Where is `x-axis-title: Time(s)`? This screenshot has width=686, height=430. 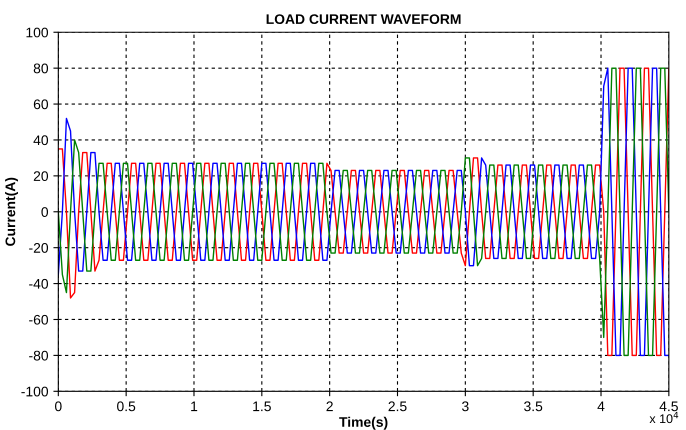
x-axis-title: Time(s) is located at coordinates (363, 423).